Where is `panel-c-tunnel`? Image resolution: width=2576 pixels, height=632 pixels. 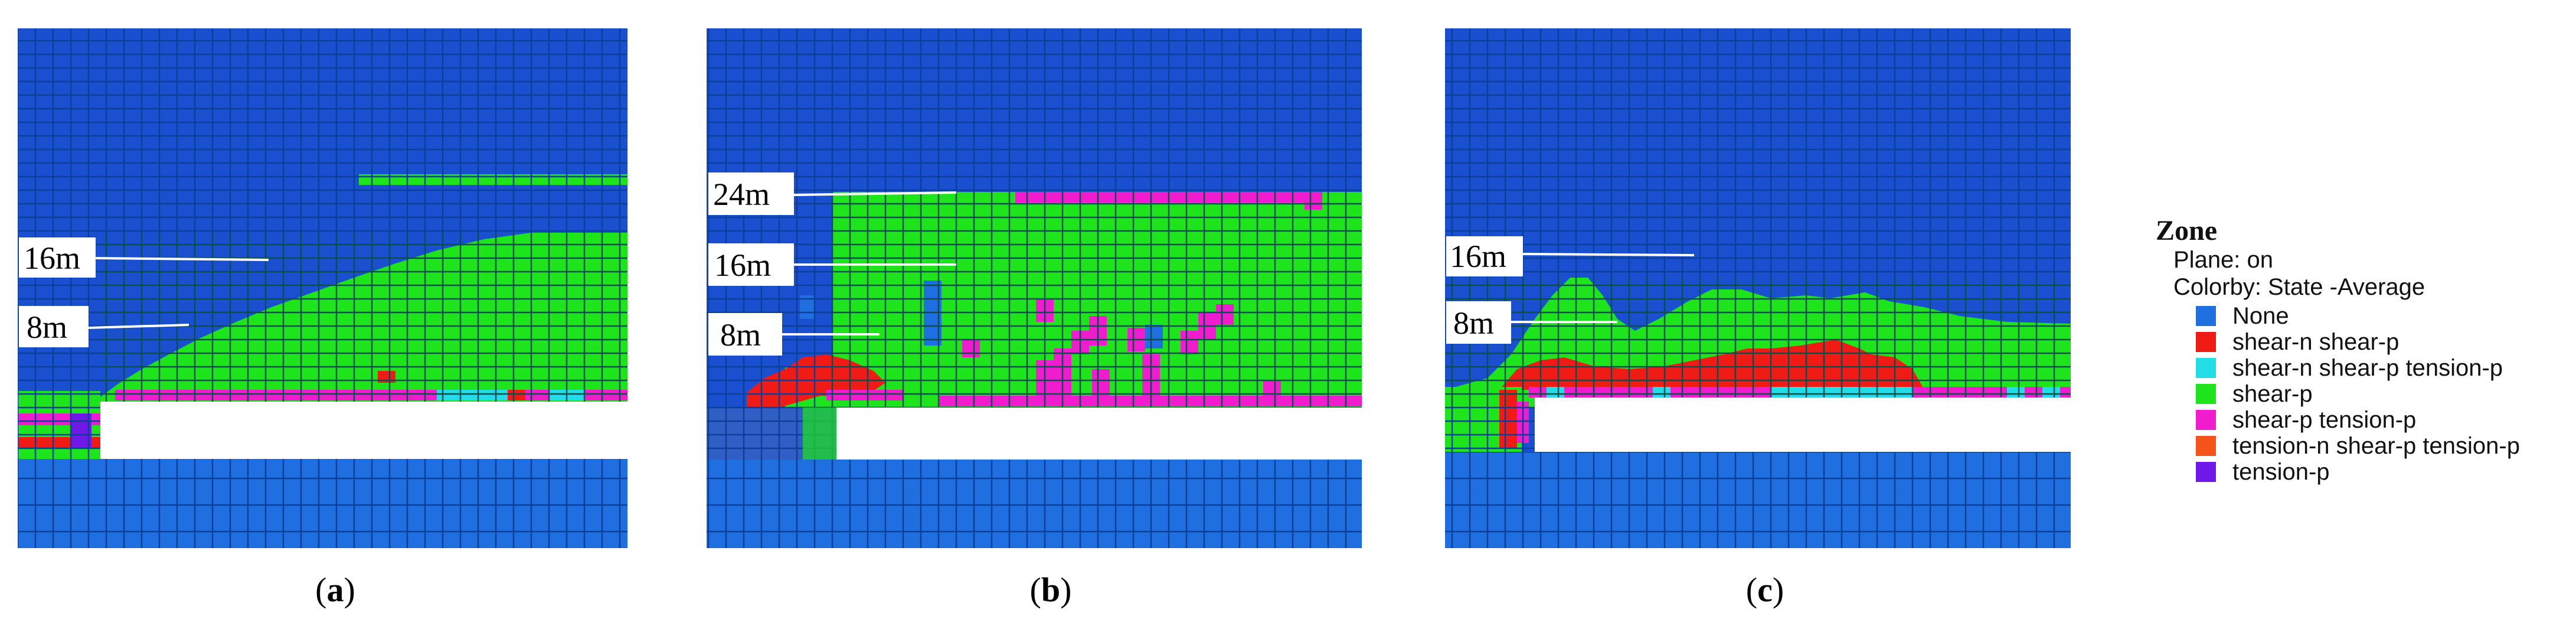
panel-c-tunnel is located at coordinates (1803, 425).